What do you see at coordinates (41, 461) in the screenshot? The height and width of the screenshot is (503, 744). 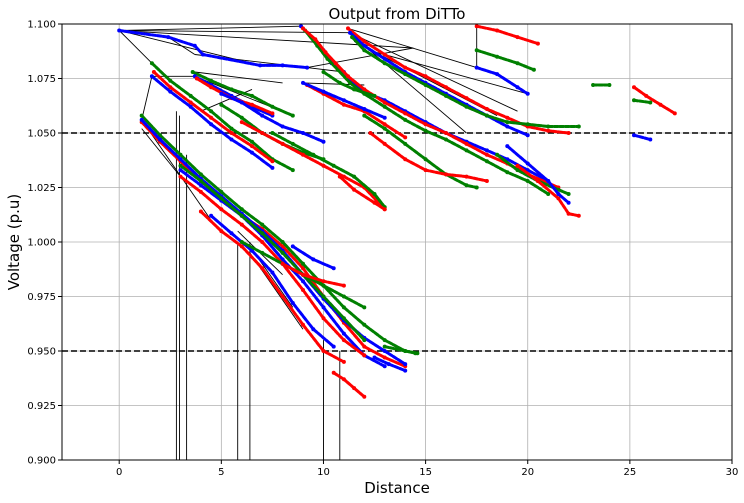 I see `y-tick-label: 0.900` at bounding box center [41, 461].